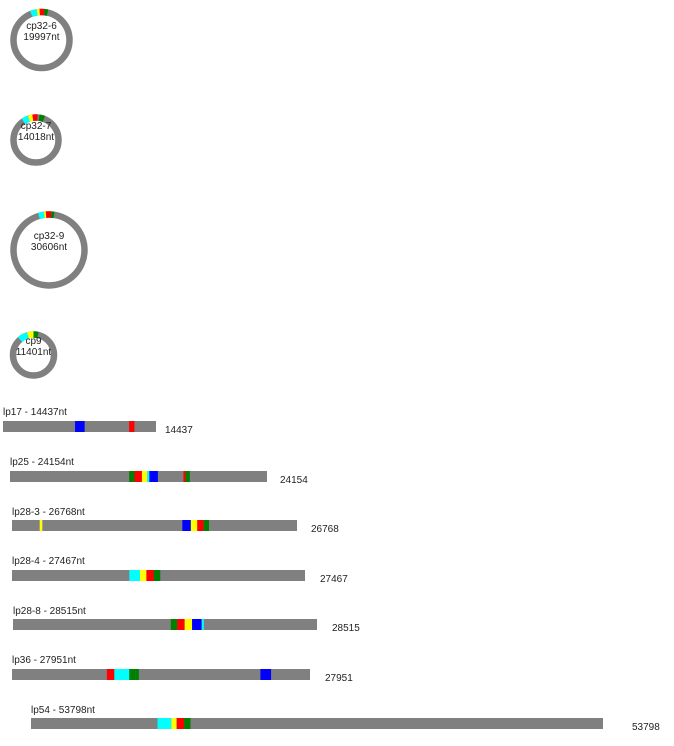 The width and height of the screenshot is (674, 746). Describe the element at coordinates (179, 430) in the screenshot. I see `plasmid-length-label: 14437` at that location.